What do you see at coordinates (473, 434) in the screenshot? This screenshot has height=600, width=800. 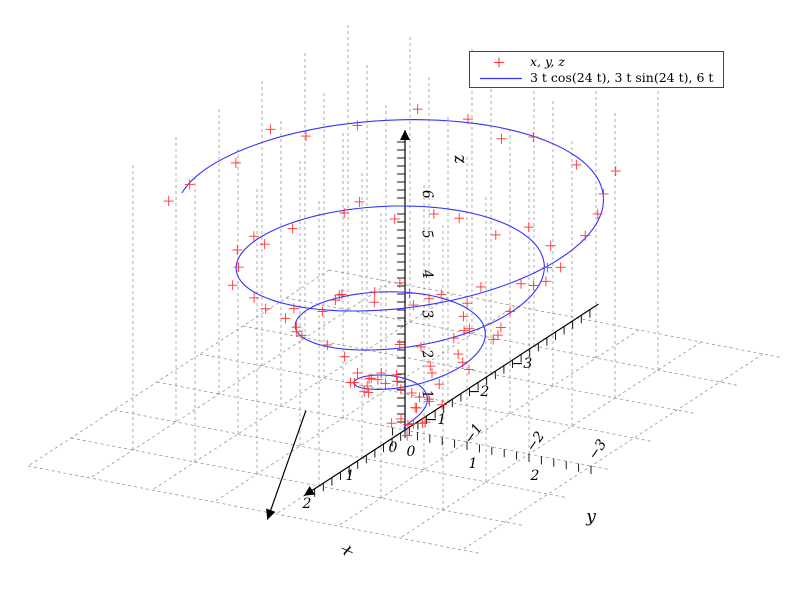 I see `y-neg-tick-label: −1` at bounding box center [473, 434].